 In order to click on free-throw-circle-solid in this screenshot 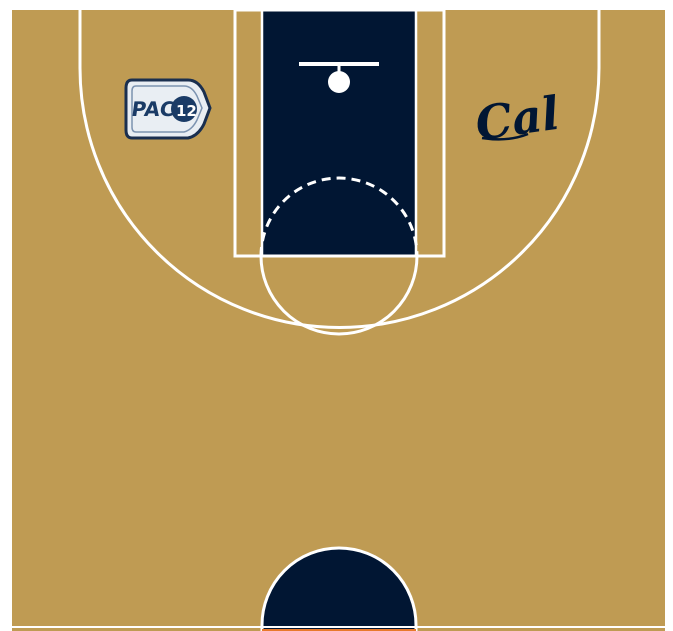, I will do `click(339, 295)`.